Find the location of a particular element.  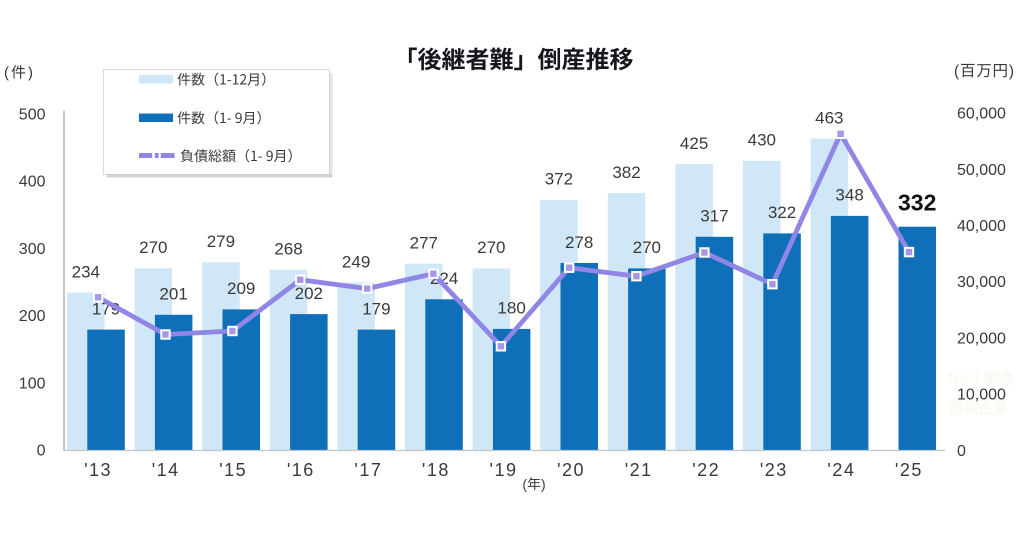

svg-text: 209 is located at coordinates (241, 288).